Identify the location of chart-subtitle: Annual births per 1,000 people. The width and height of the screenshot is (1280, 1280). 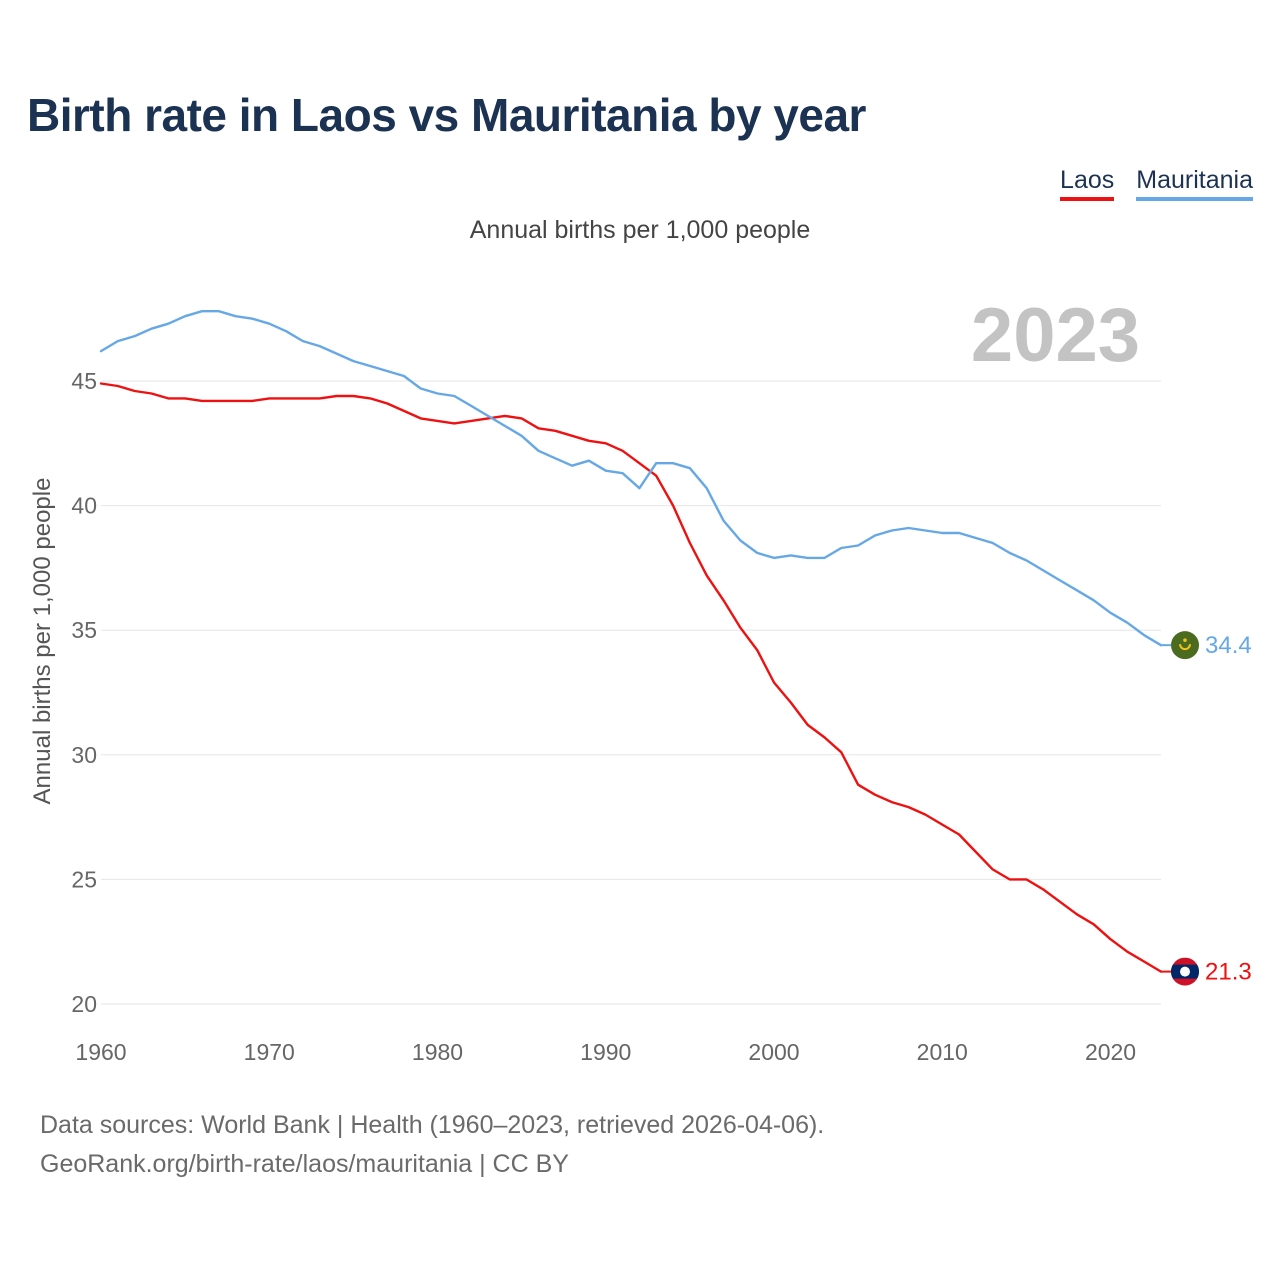
(640, 230).